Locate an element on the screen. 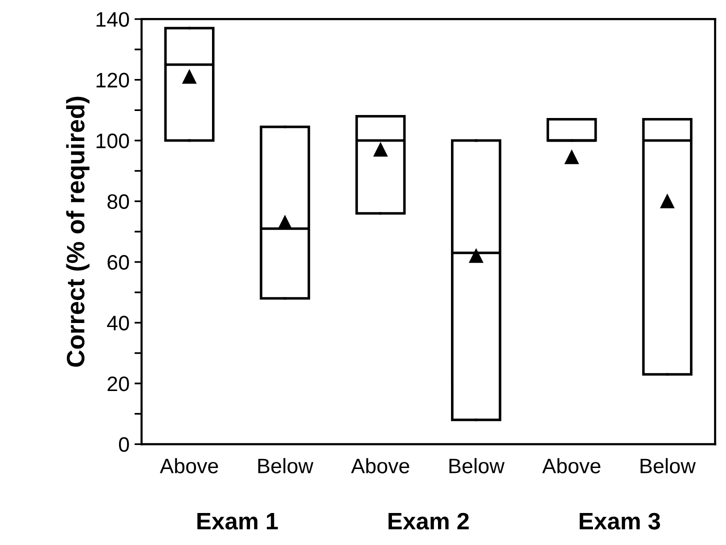 The image size is (726, 545). text: Exam 1 is located at coordinates (237, 521).